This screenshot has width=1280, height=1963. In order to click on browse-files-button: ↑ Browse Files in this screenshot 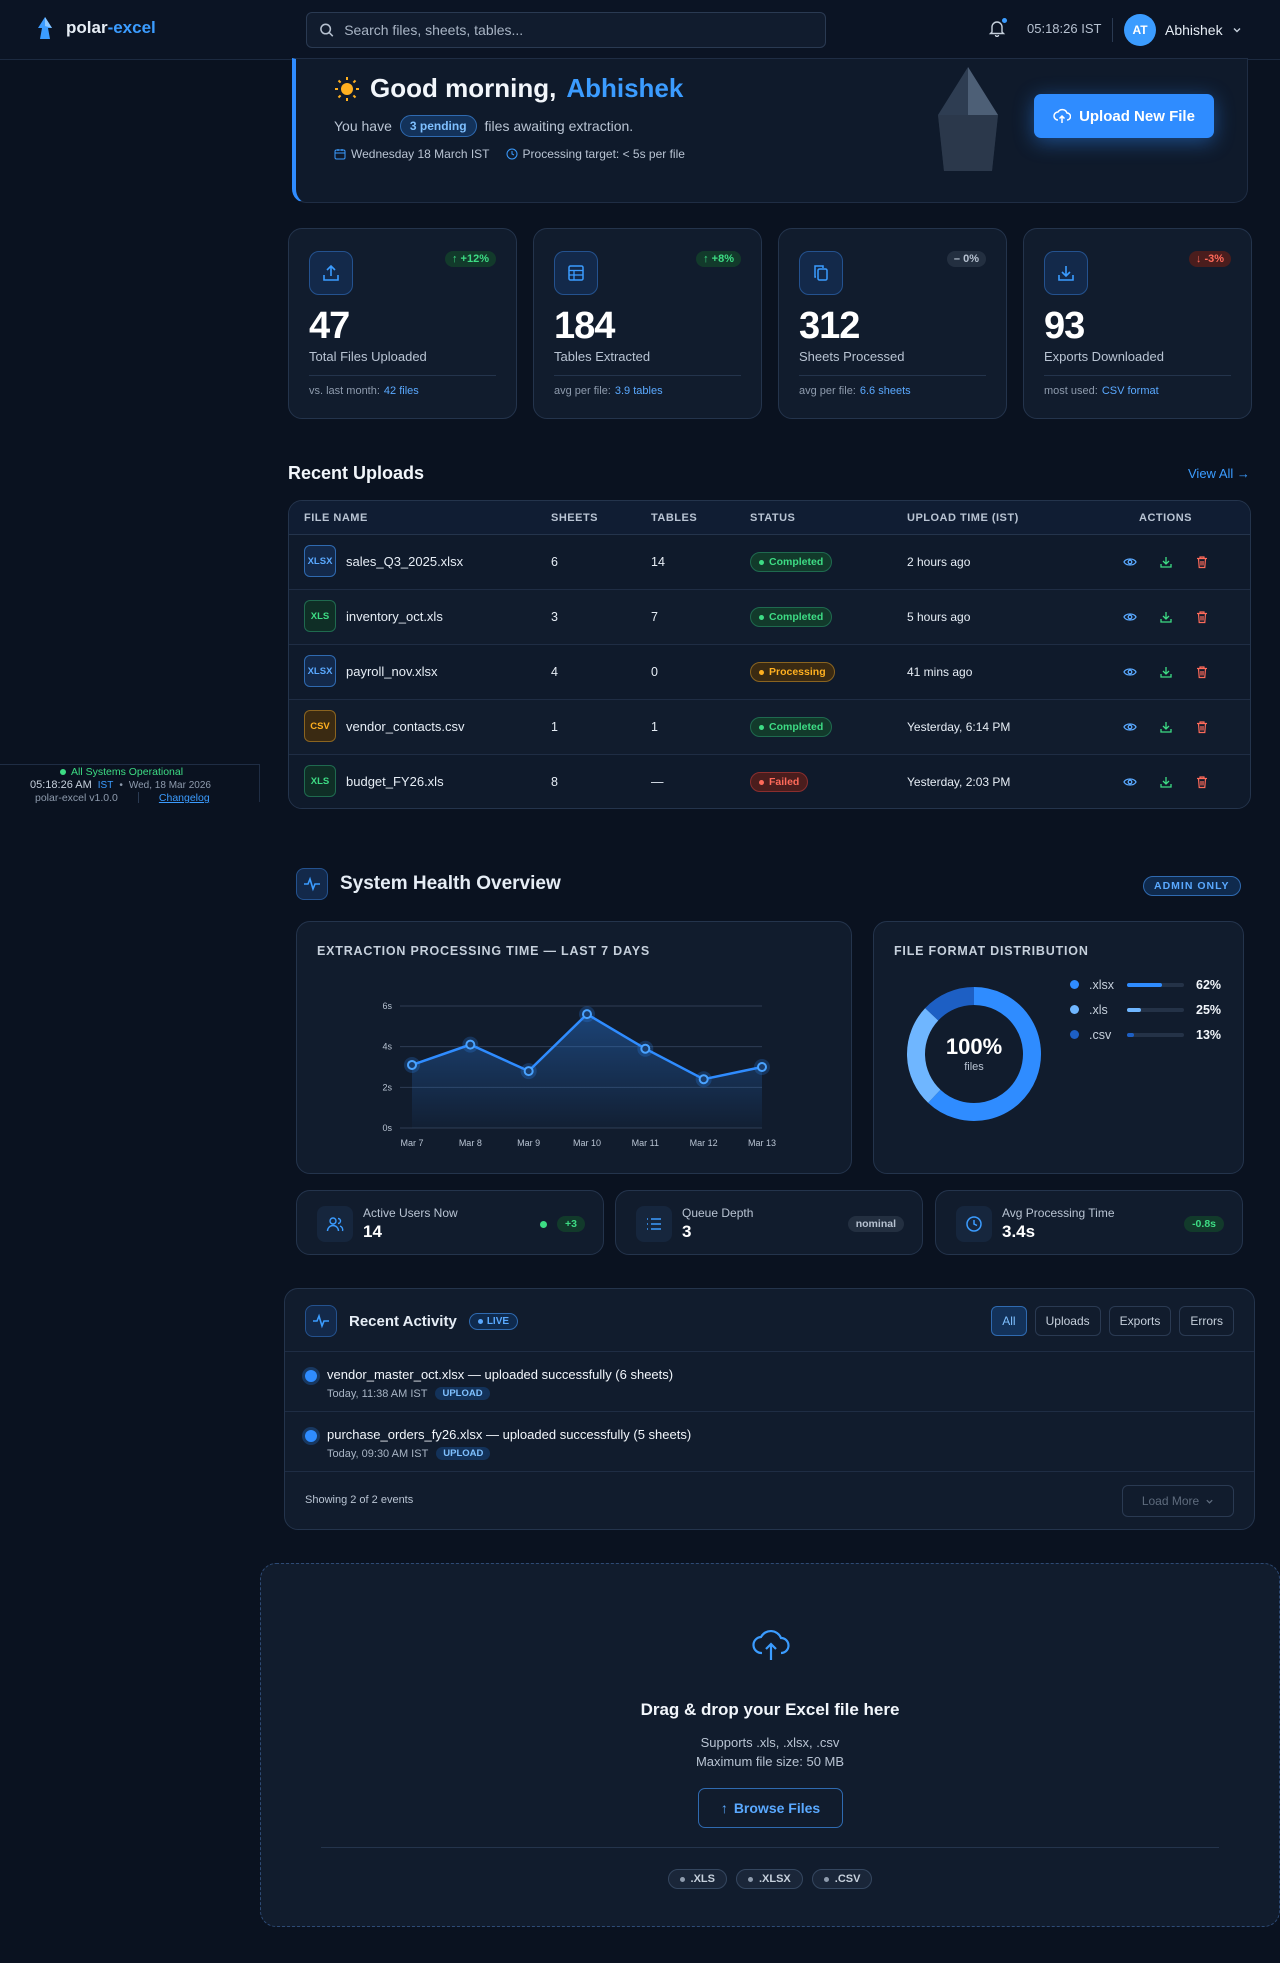, I will do `click(770, 1808)`.